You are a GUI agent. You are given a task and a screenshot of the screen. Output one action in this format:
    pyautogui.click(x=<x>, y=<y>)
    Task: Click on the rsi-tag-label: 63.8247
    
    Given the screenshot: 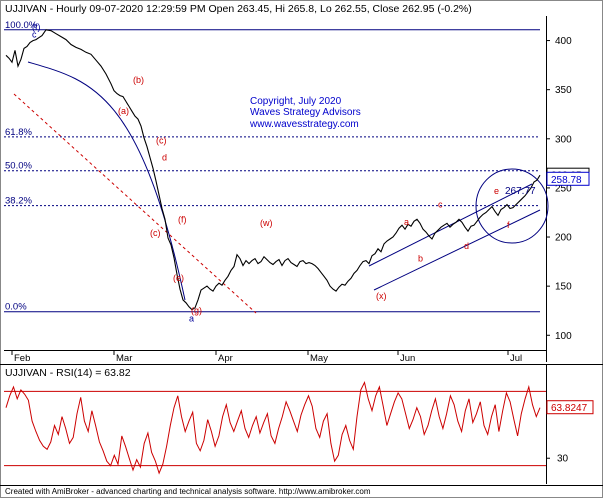 What is the action you would take?
    pyautogui.click(x=569, y=408)
    